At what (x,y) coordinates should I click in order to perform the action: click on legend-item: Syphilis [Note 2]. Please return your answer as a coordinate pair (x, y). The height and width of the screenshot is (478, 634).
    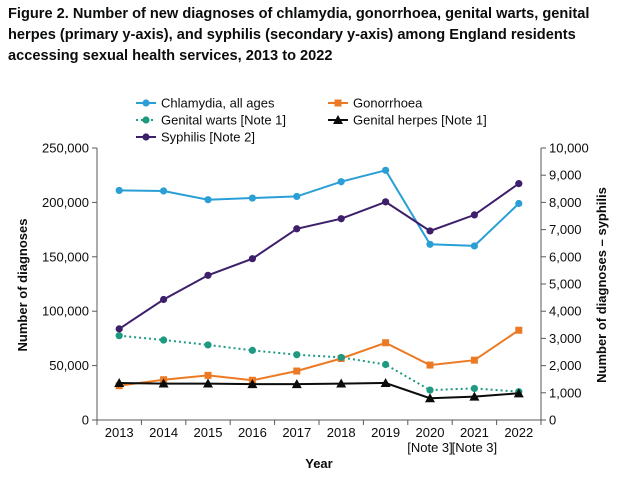
    Looking at the image, I should click on (195, 137).